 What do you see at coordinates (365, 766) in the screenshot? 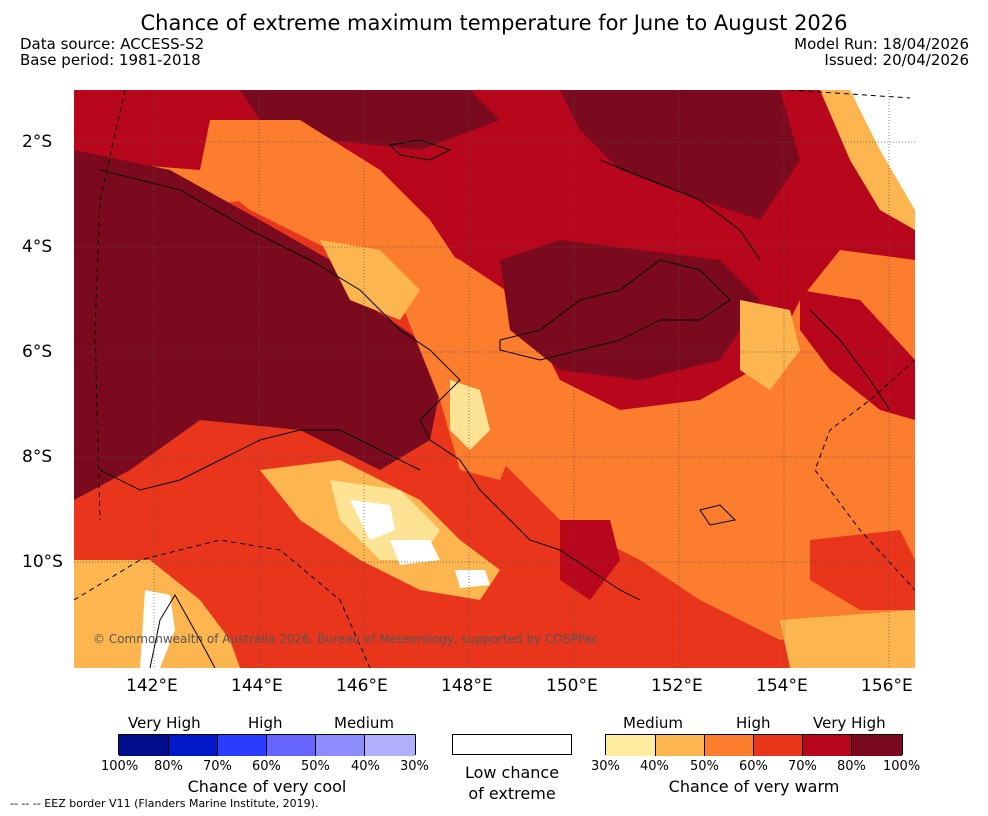
I see `cool-tick-40: 40%` at bounding box center [365, 766].